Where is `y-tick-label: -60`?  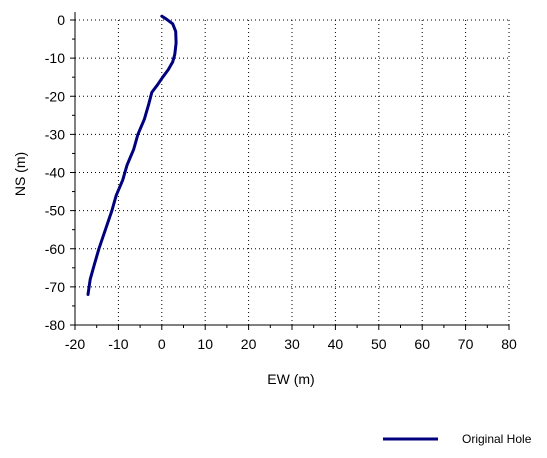
y-tick-label: -60 is located at coordinates (55, 249).